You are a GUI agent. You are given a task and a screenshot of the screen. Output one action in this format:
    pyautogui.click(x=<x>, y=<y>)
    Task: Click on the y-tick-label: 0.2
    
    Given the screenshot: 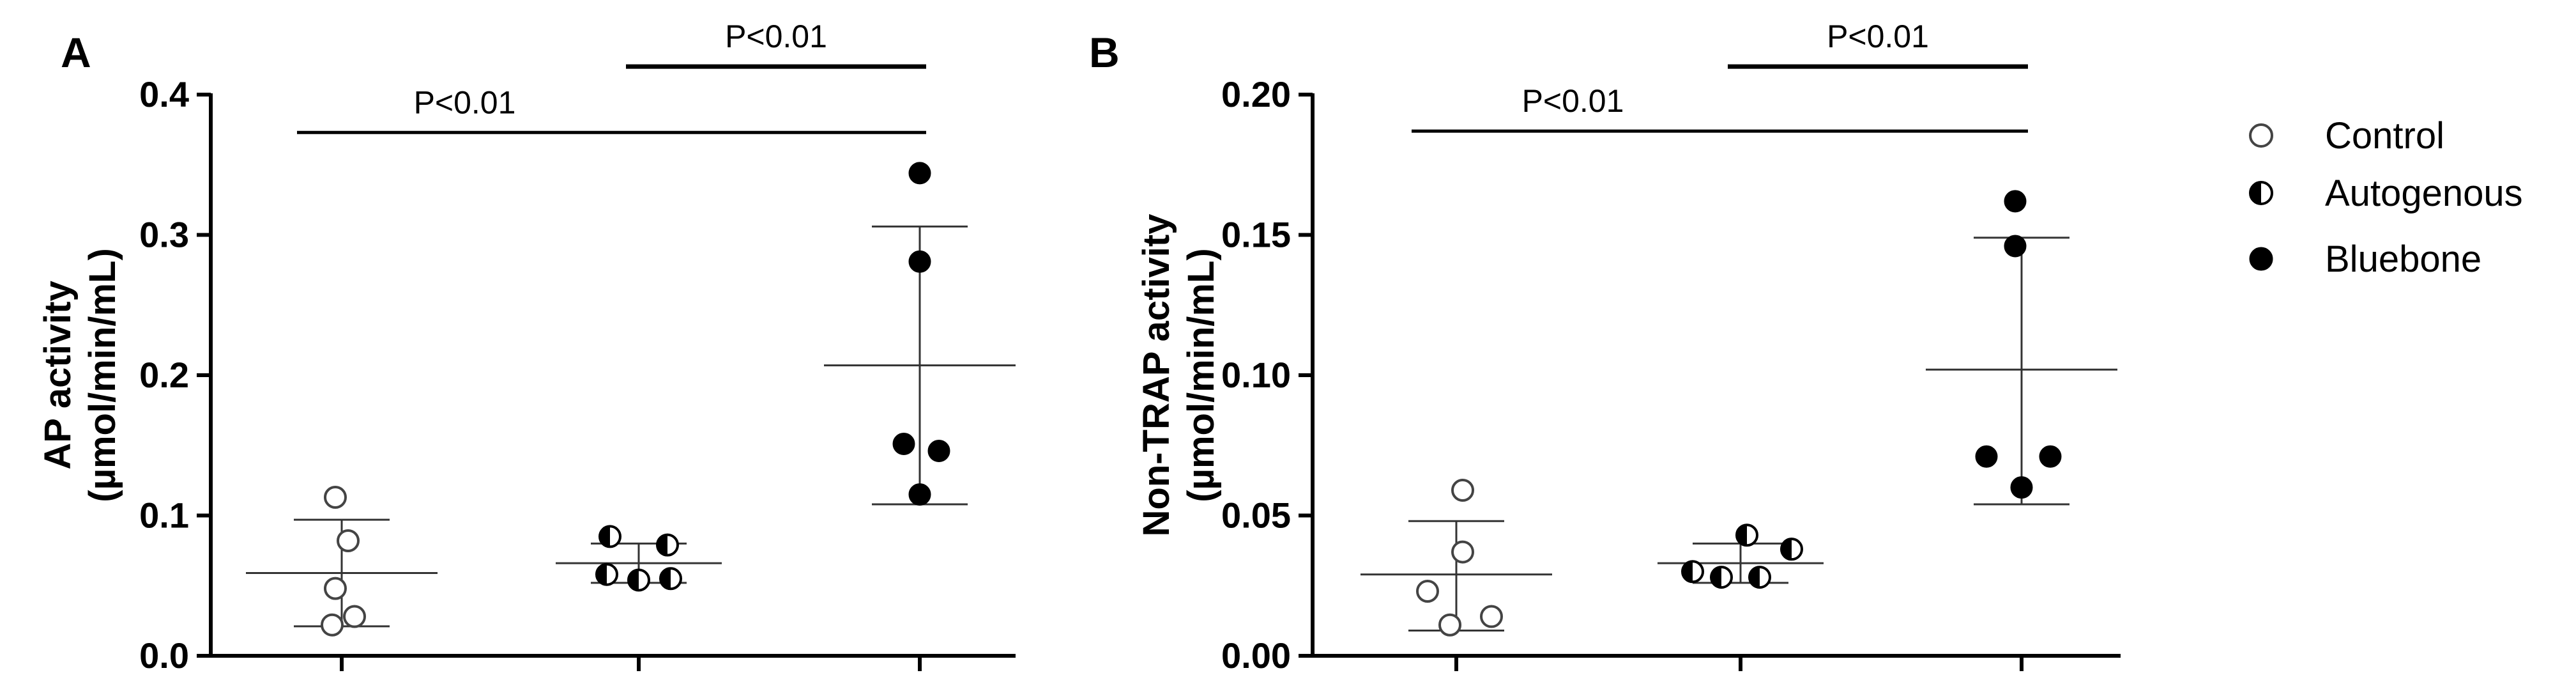 What is the action you would take?
    pyautogui.click(x=164, y=375)
    